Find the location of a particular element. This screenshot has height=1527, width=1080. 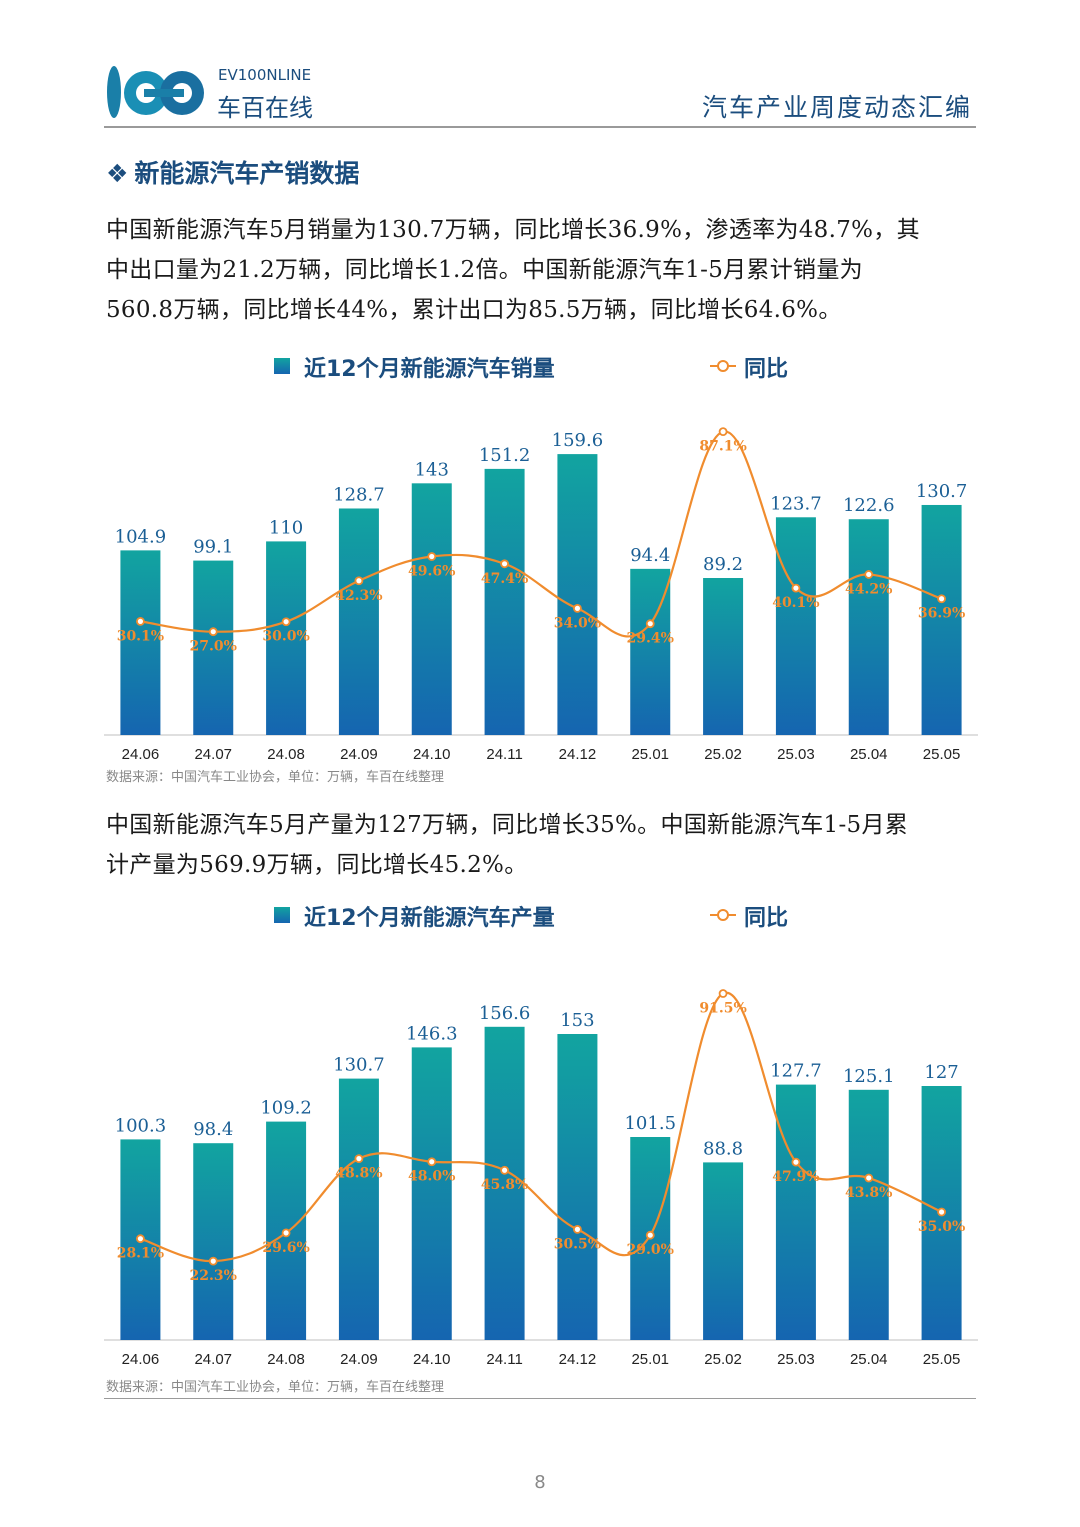

bar-25.04 is located at coordinates (868, 627).